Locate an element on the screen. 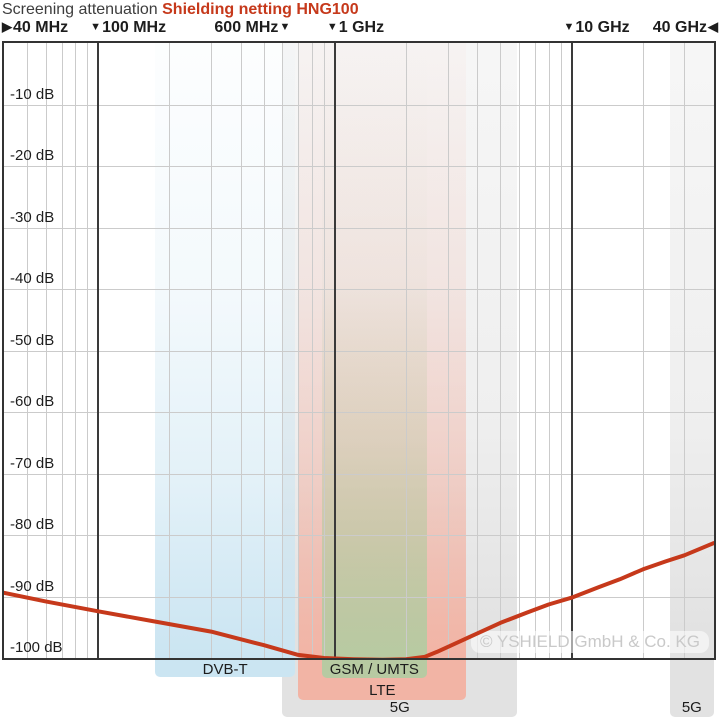 The image size is (720, 720). band-label: GSM / UMTS is located at coordinates (374, 669).